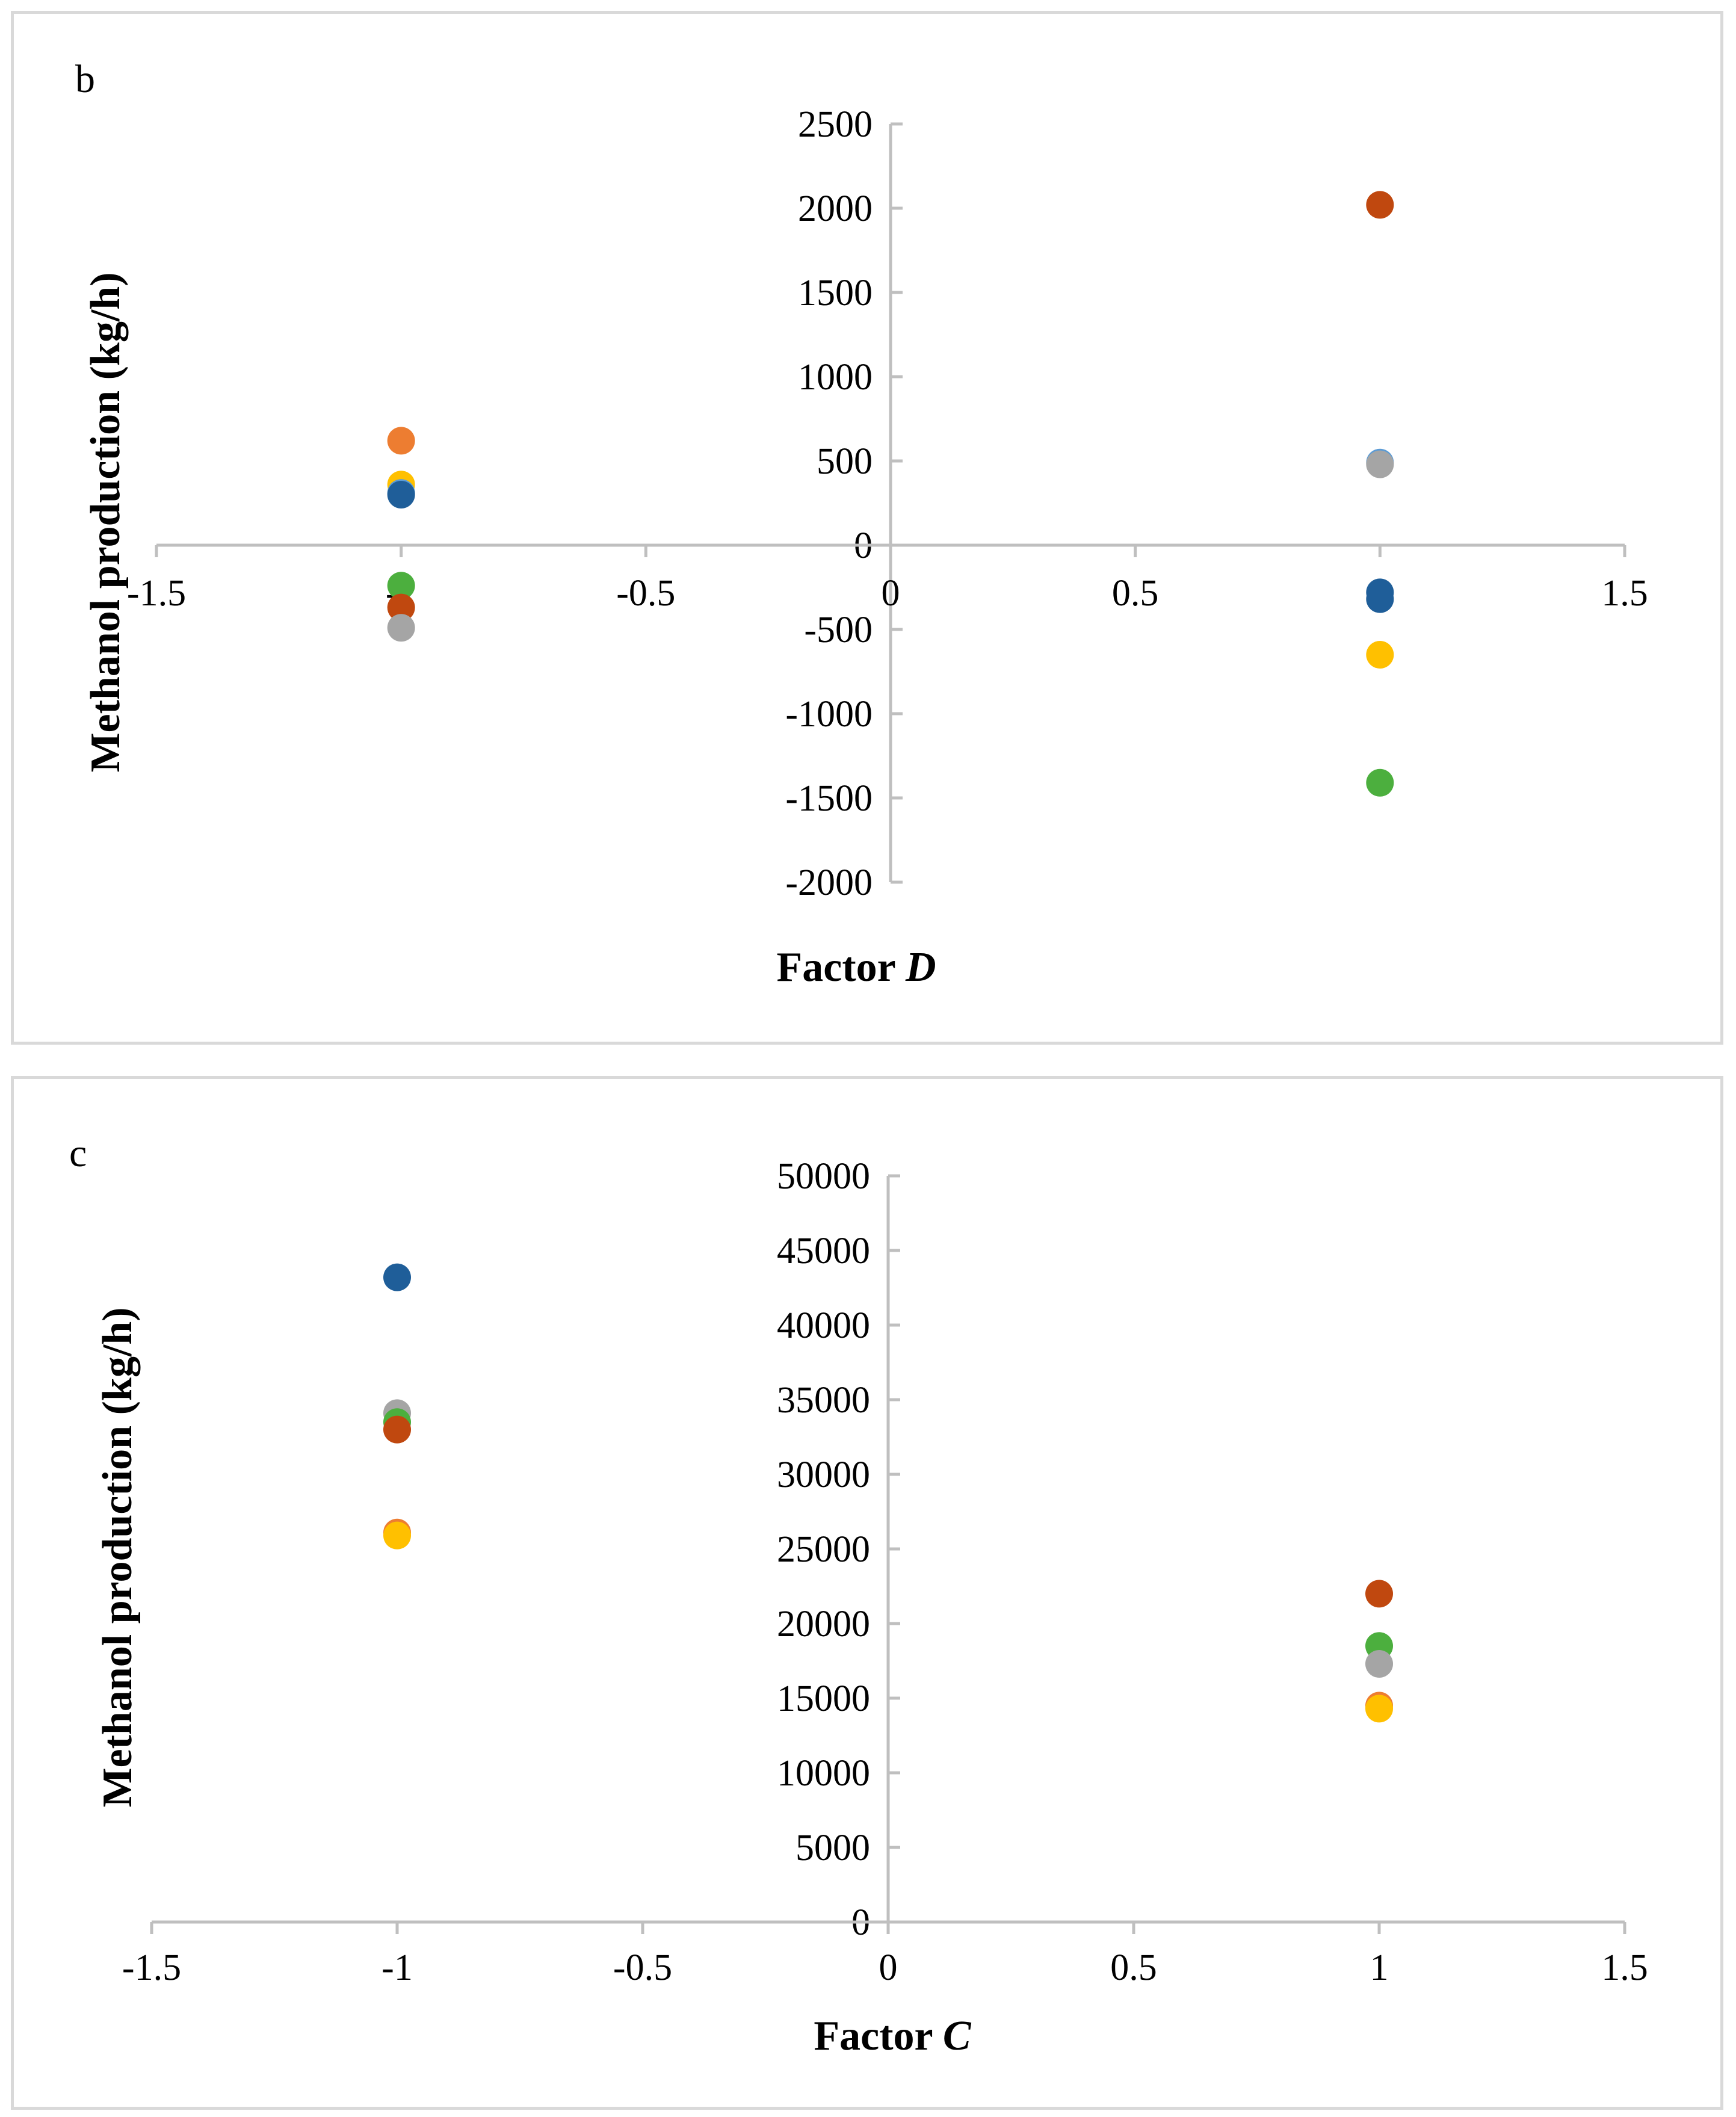 The width and height of the screenshot is (1736, 2117). I want to click on x-tick-label-c: 0.5, so click(1133, 1968).